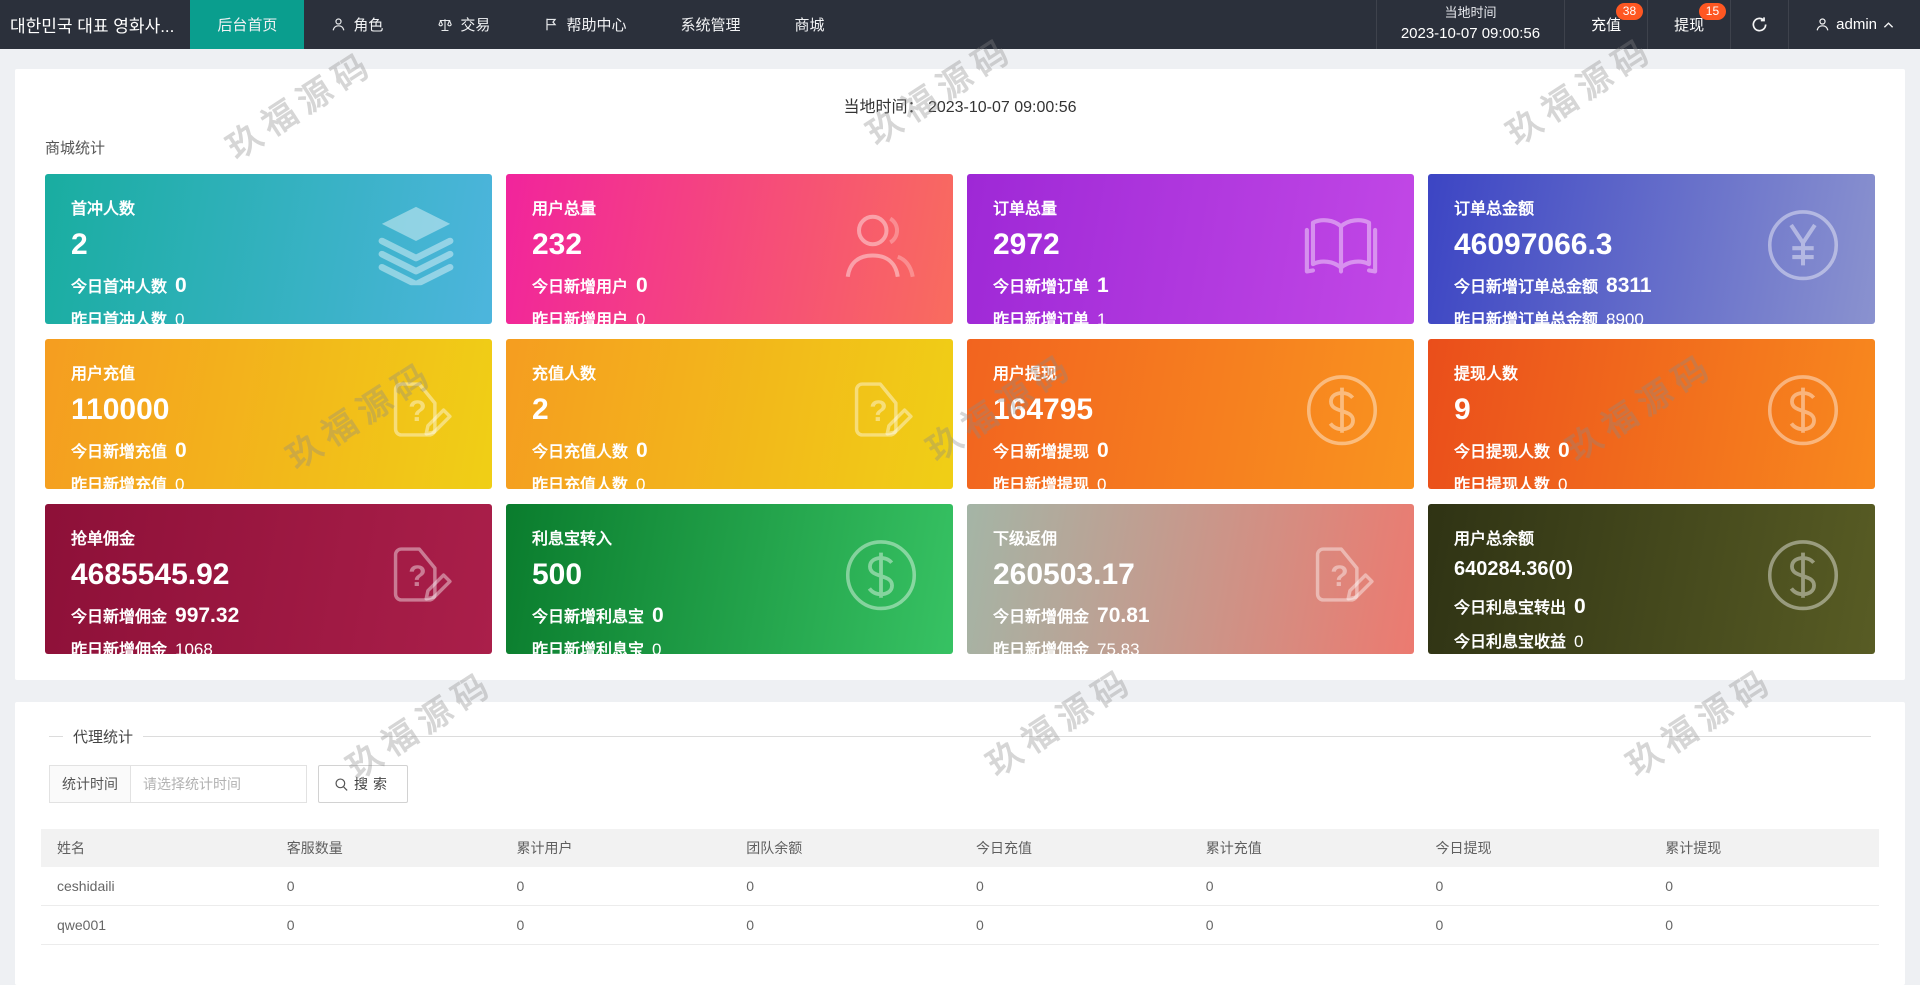 Image resolution: width=1920 pixels, height=985 pixels. What do you see at coordinates (1803, 245) in the screenshot?
I see `yen-icon` at bounding box center [1803, 245].